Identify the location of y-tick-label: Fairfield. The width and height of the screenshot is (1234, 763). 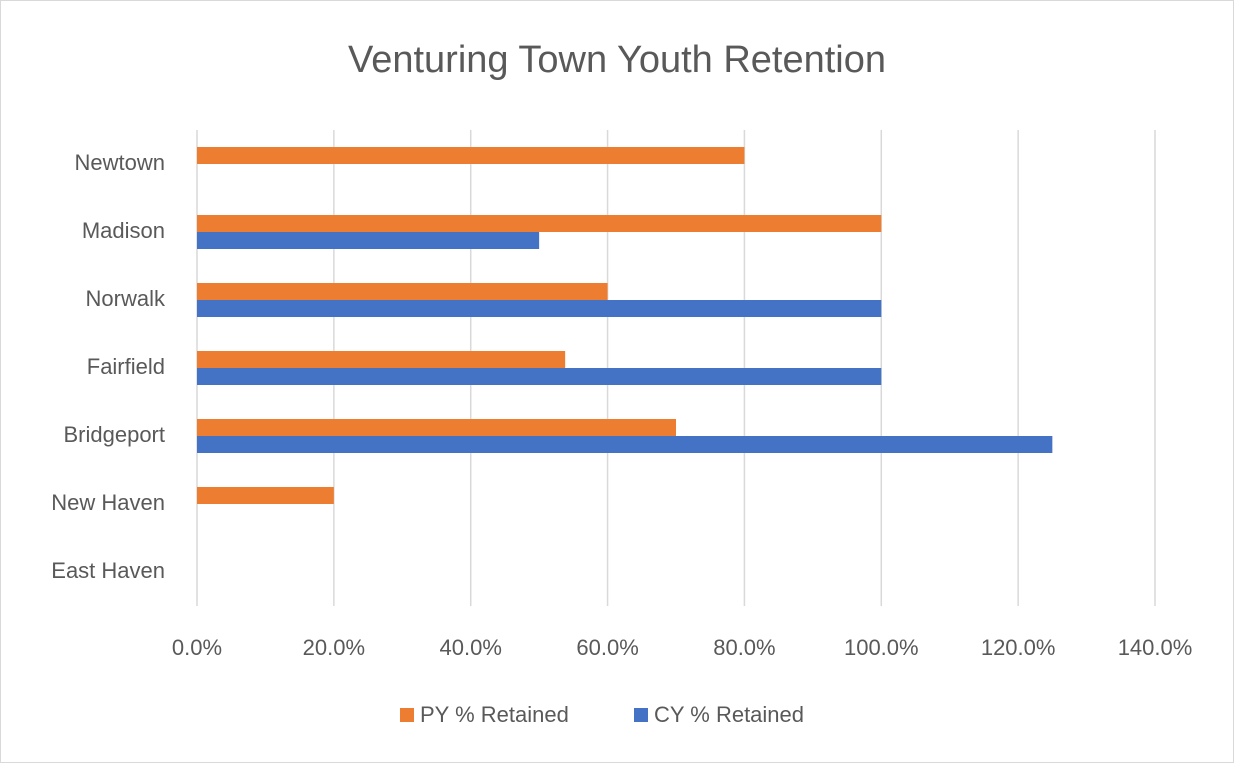
(126, 366).